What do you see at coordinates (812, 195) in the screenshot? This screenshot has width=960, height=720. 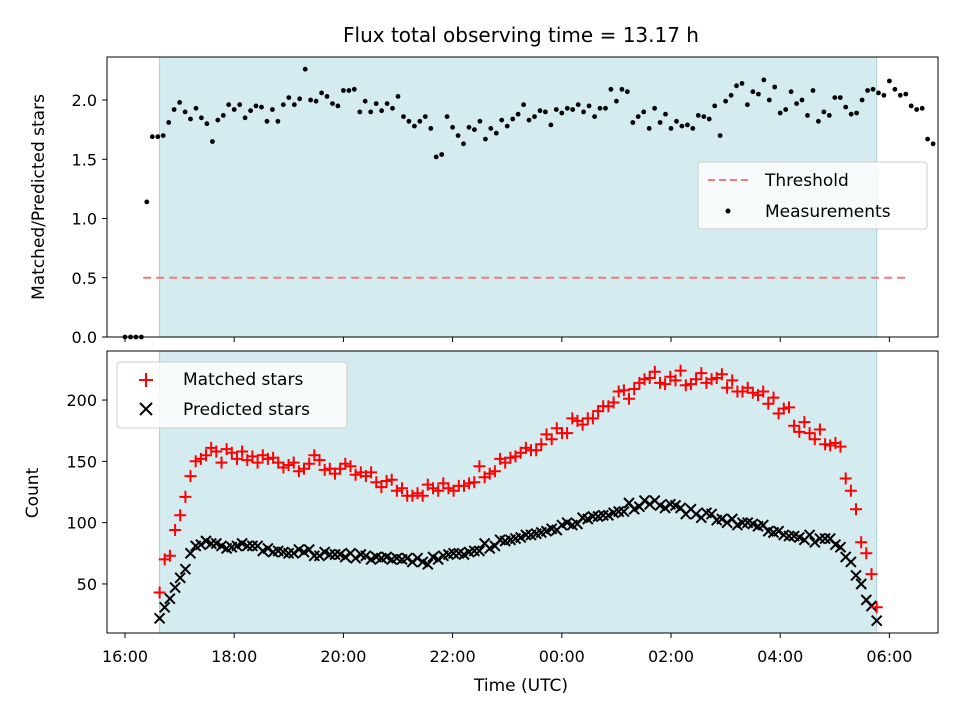 I see `top-legend: Threshold Measurements` at bounding box center [812, 195].